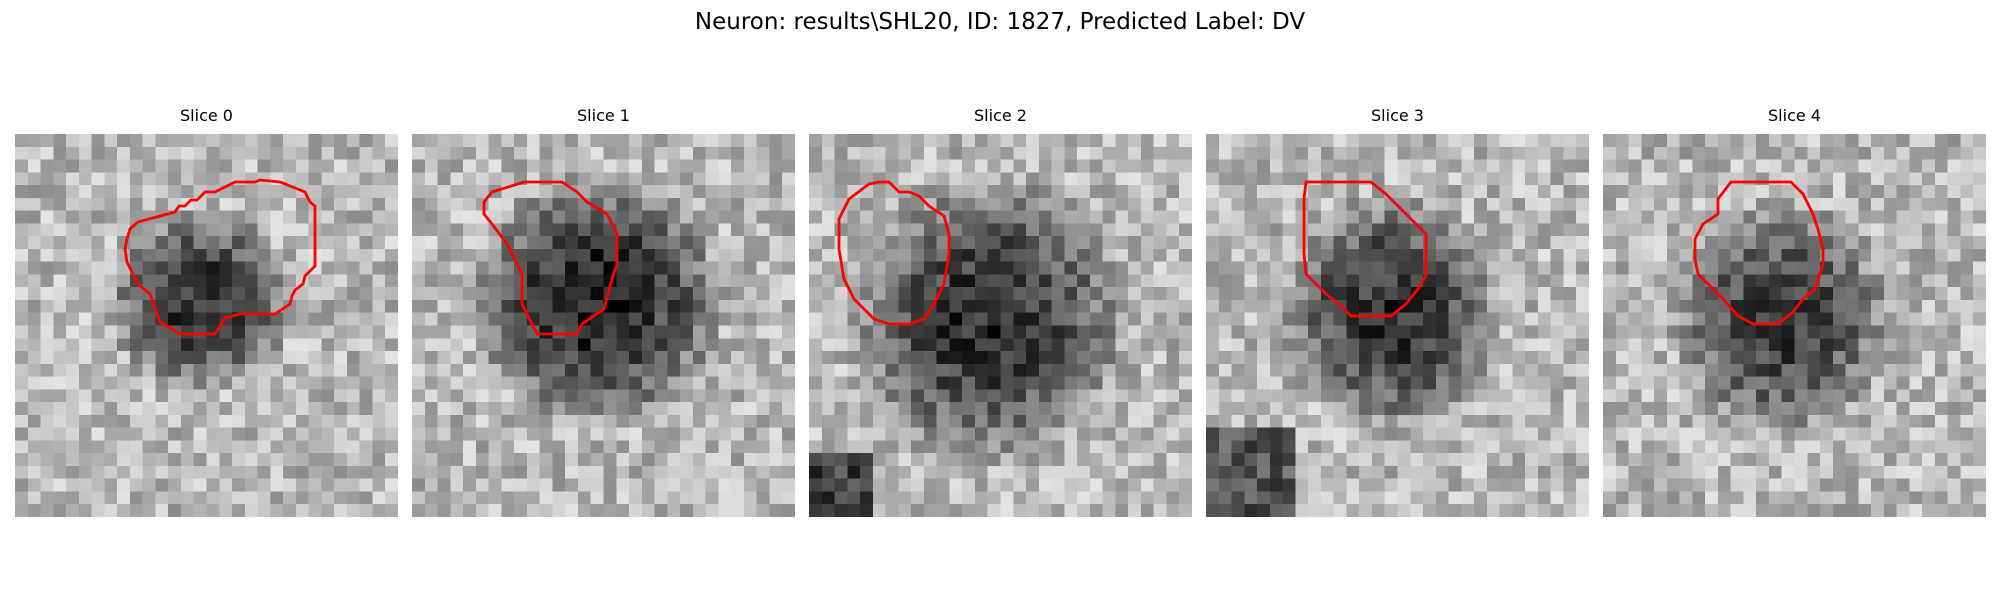  I want to click on slice-title: Slice 3, so click(1397, 115).